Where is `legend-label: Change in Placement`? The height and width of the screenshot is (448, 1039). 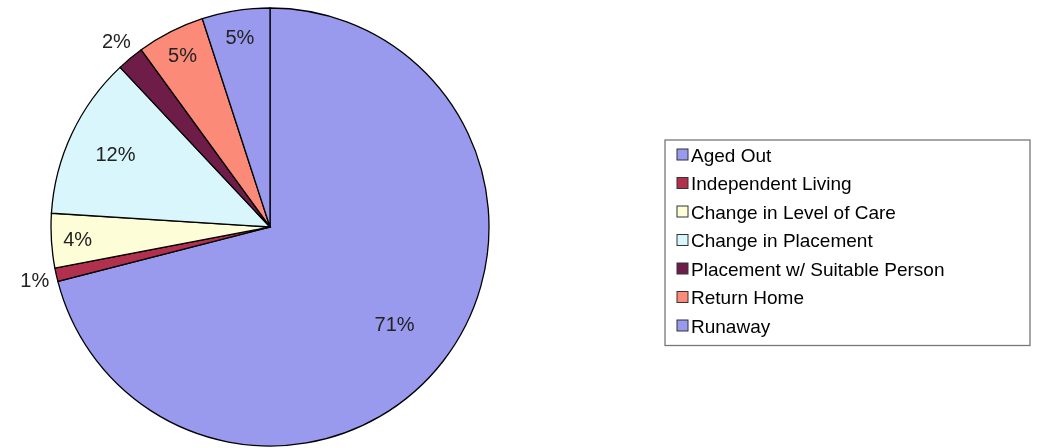 legend-label: Change in Placement is located at coordinates (782, 240).